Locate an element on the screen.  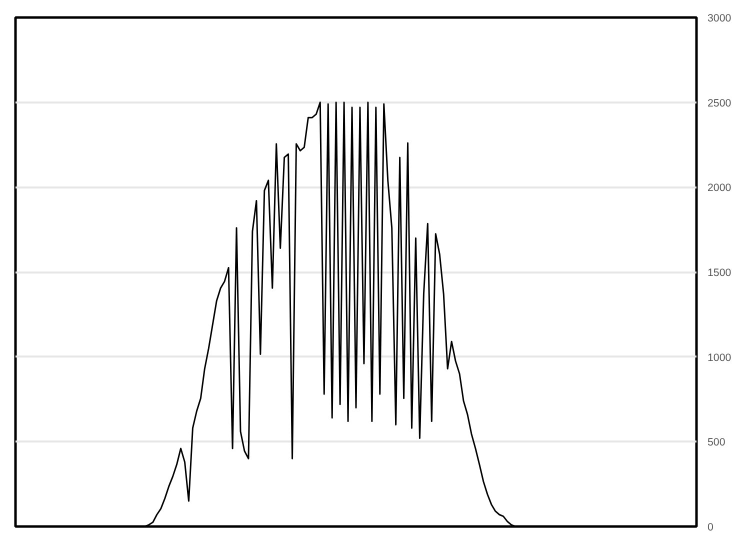
y-tick-label: 1500 is located at coordinates (720, 273).